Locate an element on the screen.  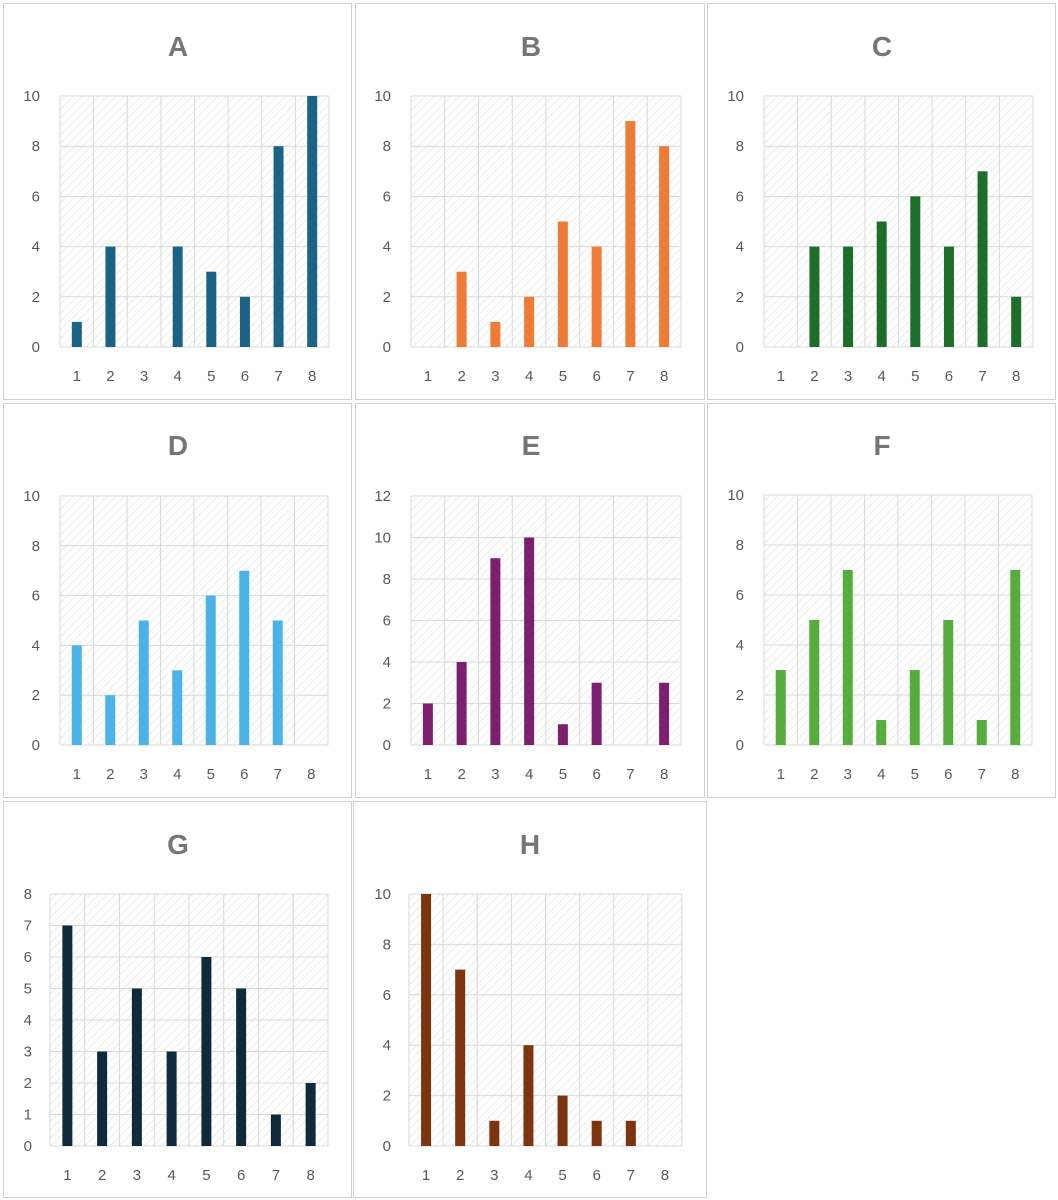
chart-title: D is located at coordinates (178, 445).